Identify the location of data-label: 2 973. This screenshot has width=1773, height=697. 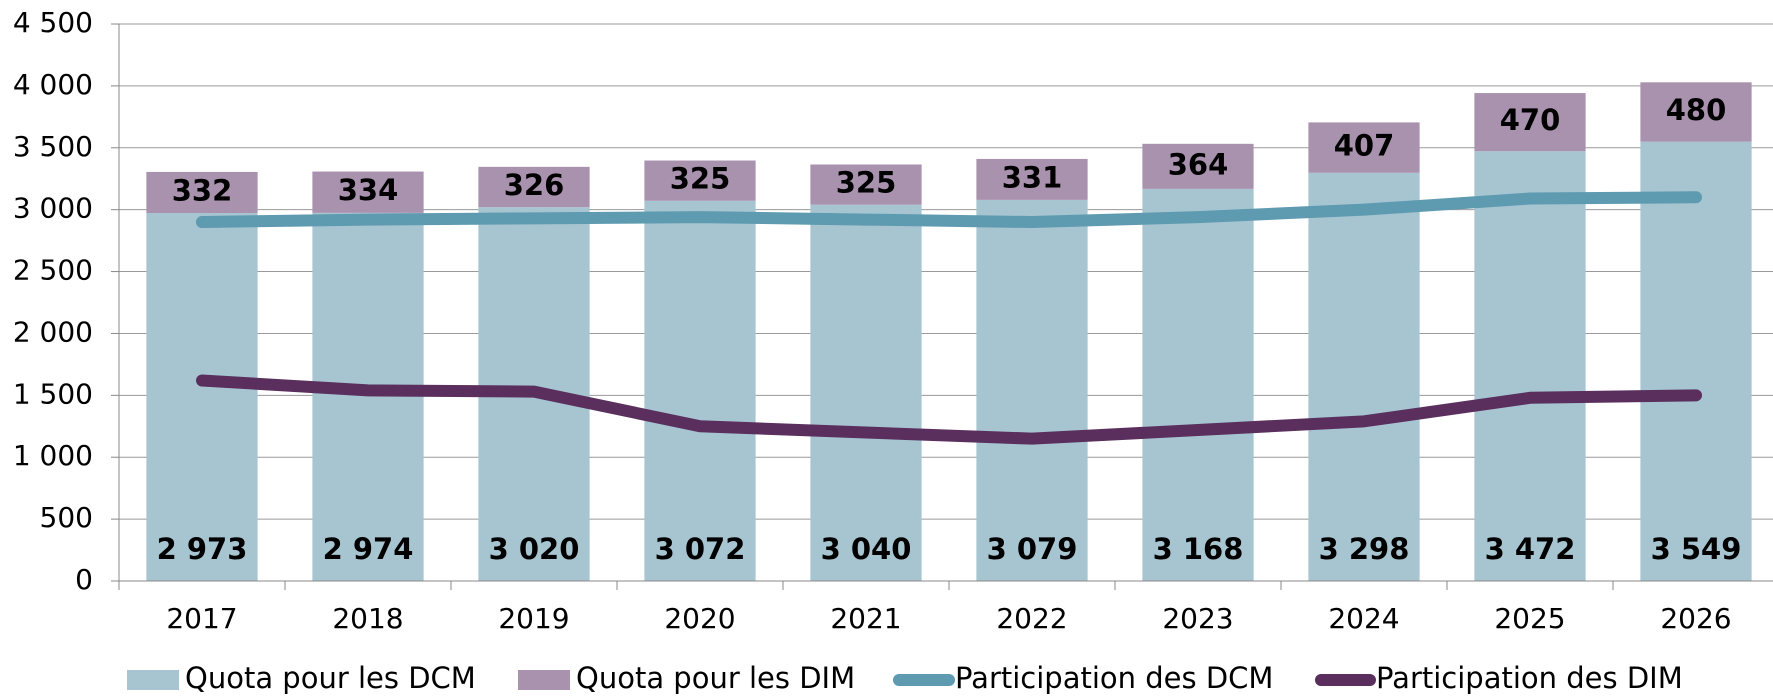
(202, 549).